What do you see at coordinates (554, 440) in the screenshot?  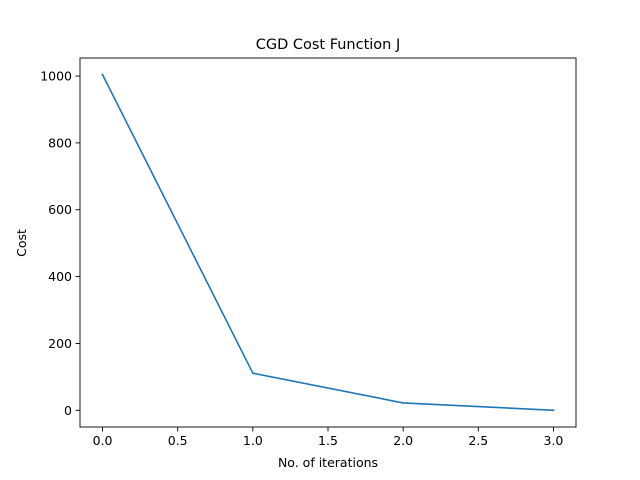 I see `x-tick-label: 3.0` at bounding box center [554, 440].